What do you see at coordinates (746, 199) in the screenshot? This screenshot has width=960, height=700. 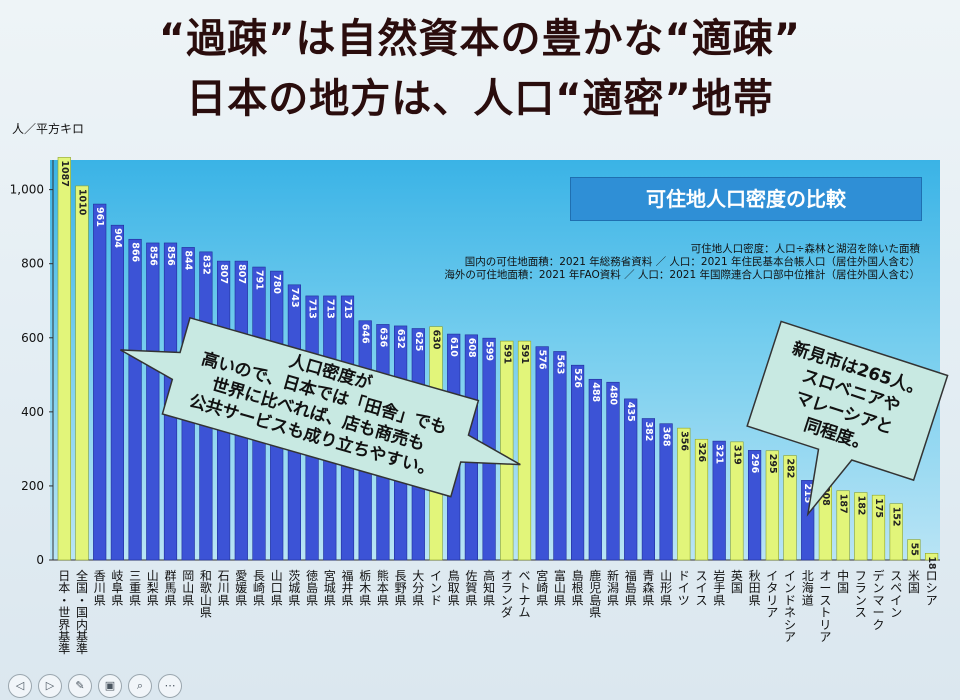 I see `chart-title: 可住地人口密度の比較` at bounding box center [746, 199].